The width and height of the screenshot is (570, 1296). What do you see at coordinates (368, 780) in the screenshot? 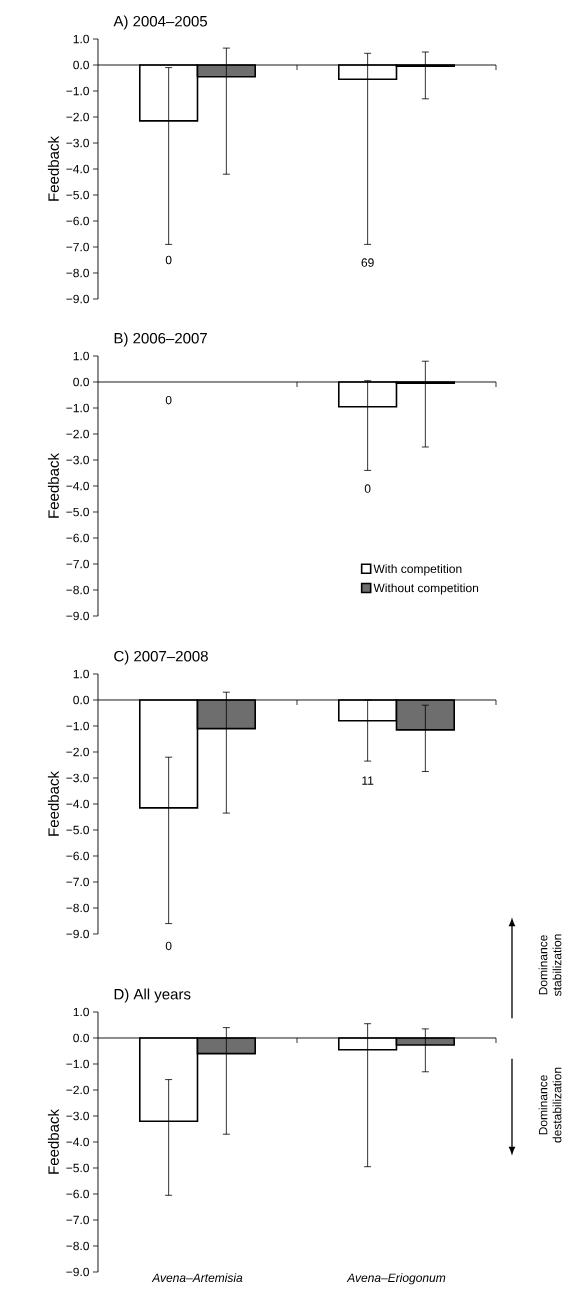
I see `annotation: 11` at bounding box center [368, 780].